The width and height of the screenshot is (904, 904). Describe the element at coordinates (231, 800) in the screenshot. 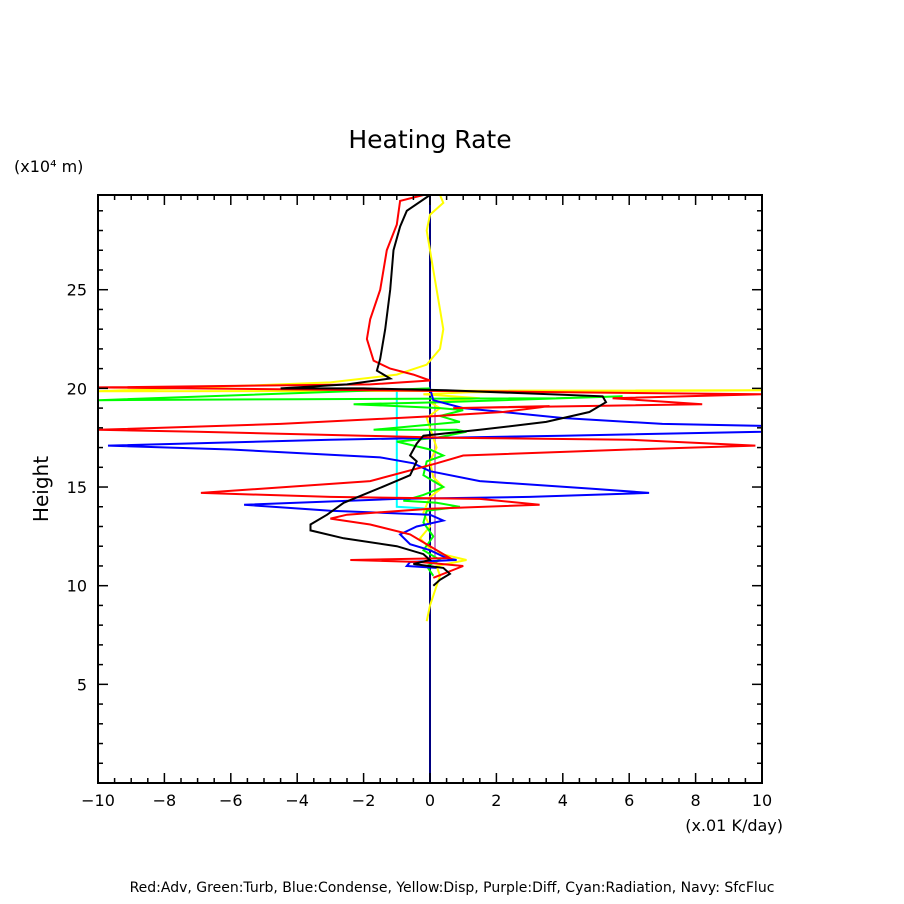

I see `x-tick-label: −6` at that location.